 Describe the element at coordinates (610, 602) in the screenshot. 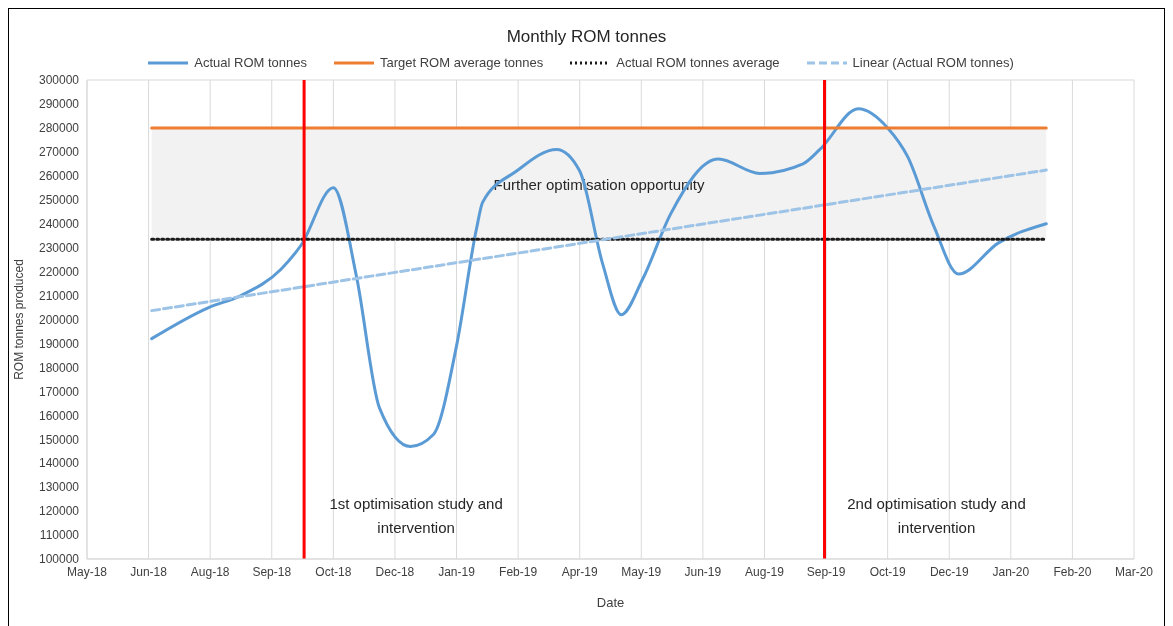

I see `x-axis-title: Date` at that location.